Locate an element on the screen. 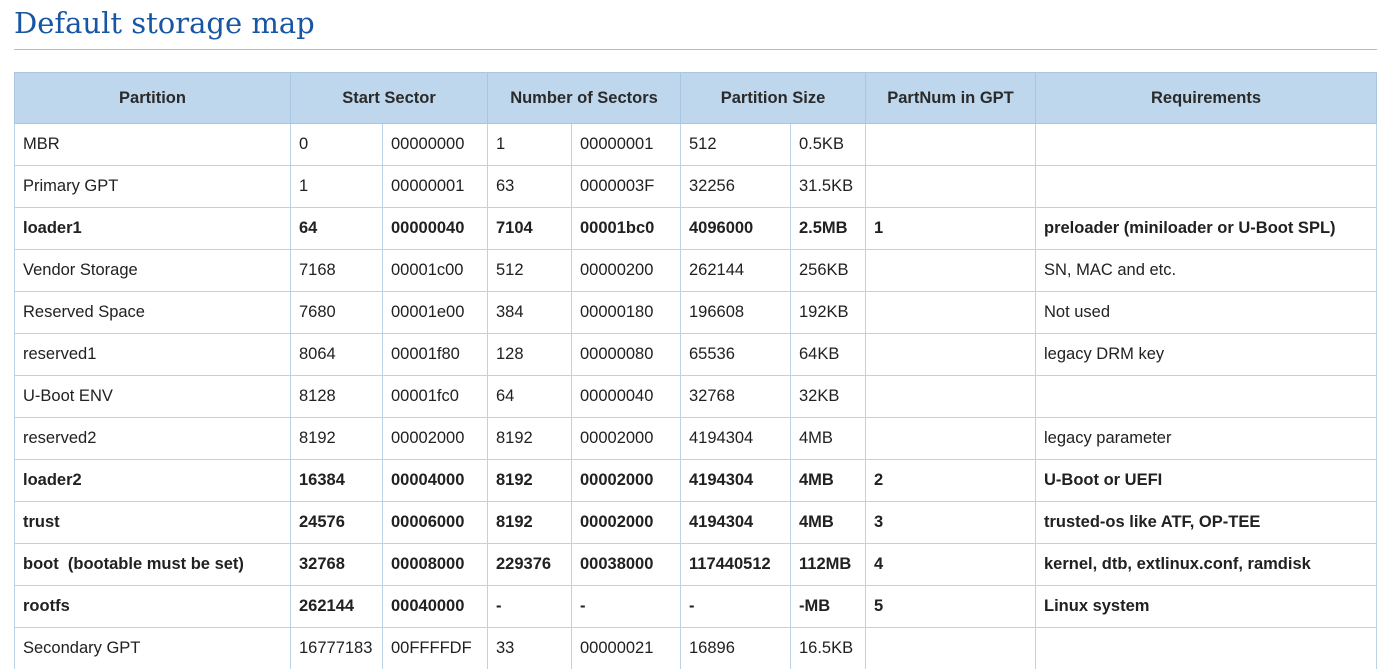 This screenshot has height=669, width=1390. partition-size-bytes-cell: 262144 is located at coordinates (735, 271).